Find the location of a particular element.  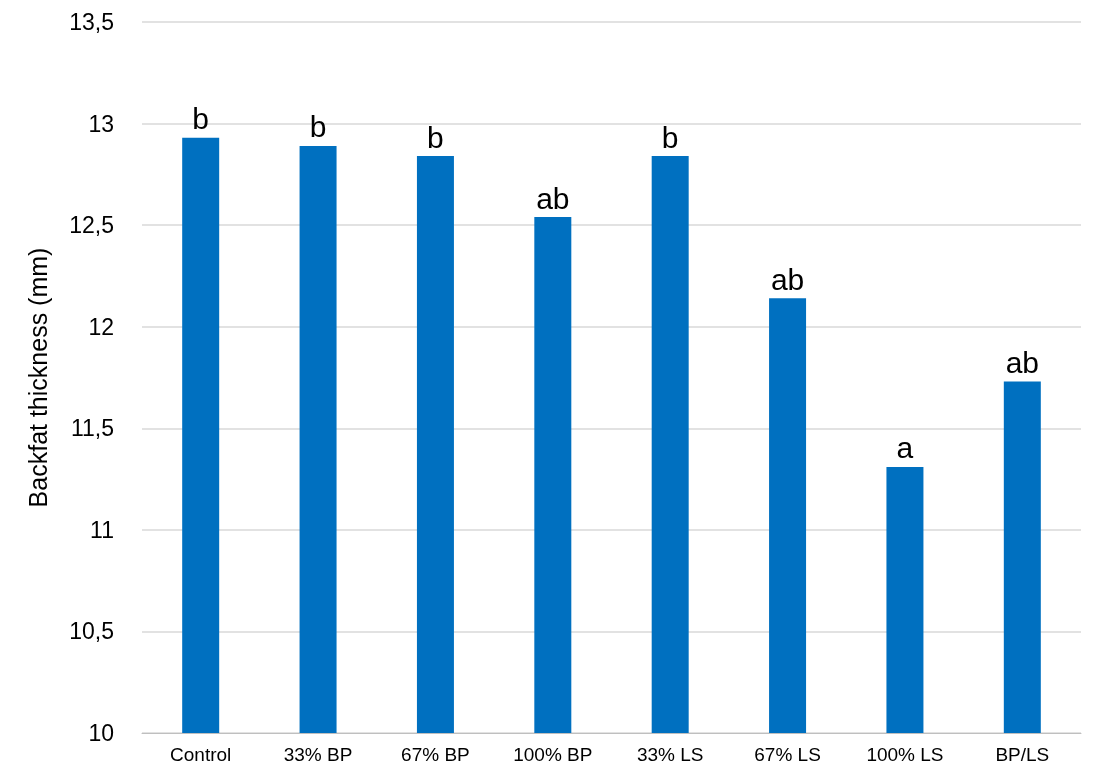

y-tick-label: 12,5 is located at coordinates (91, 225).